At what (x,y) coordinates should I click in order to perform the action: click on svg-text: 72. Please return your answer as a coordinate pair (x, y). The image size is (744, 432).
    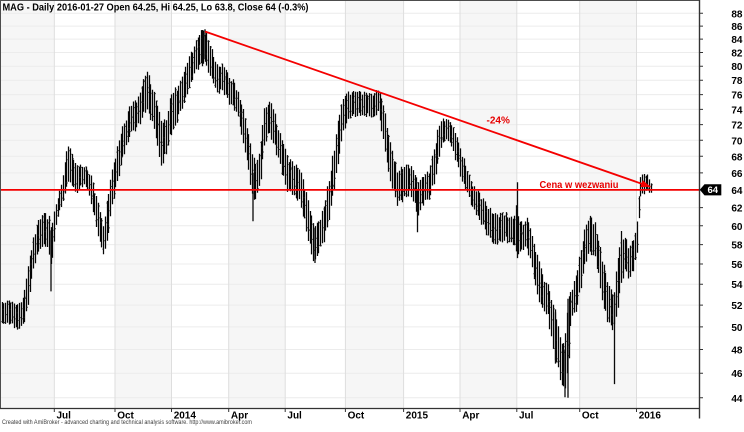
    Looking at the image, I should click on (737, 126).